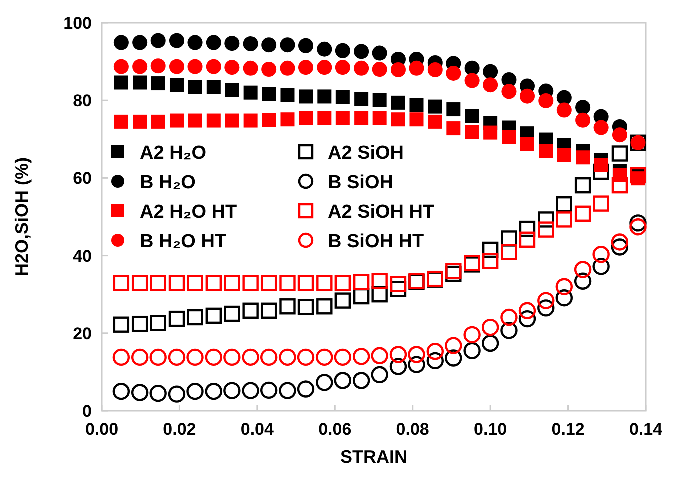 Image resolution: width=683 pixels, height=480 pixels. I want to click on x-axis-title: STRAIN, so click(374, 457).